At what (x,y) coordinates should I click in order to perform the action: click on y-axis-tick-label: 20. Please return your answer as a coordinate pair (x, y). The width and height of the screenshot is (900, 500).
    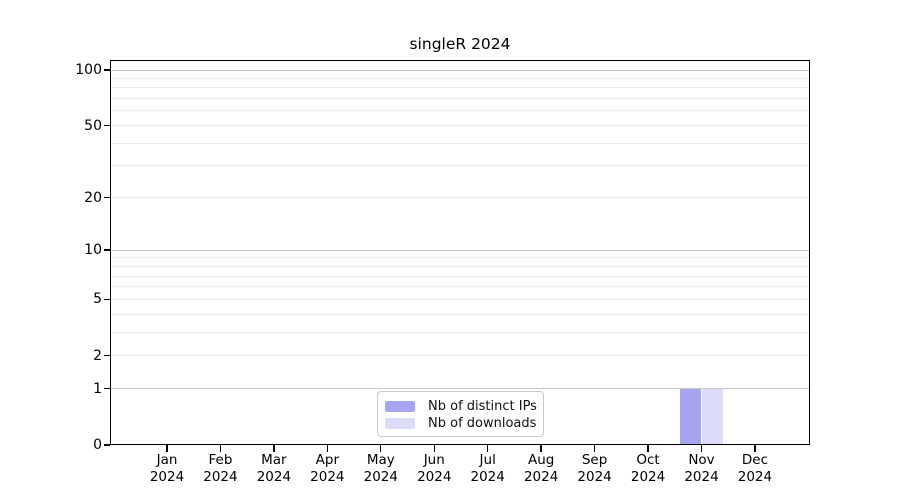
    Looking at the image, I should click on (93, 197).